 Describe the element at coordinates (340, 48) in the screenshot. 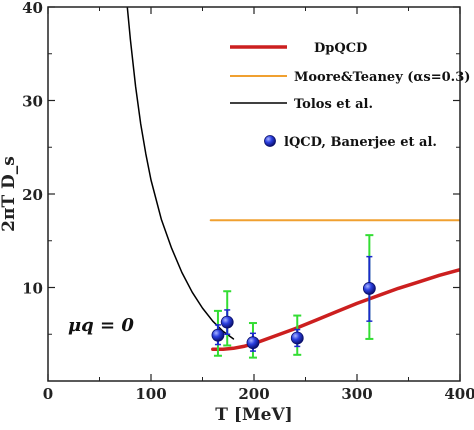

I see `legend-label-0: DpQCD` at that location.